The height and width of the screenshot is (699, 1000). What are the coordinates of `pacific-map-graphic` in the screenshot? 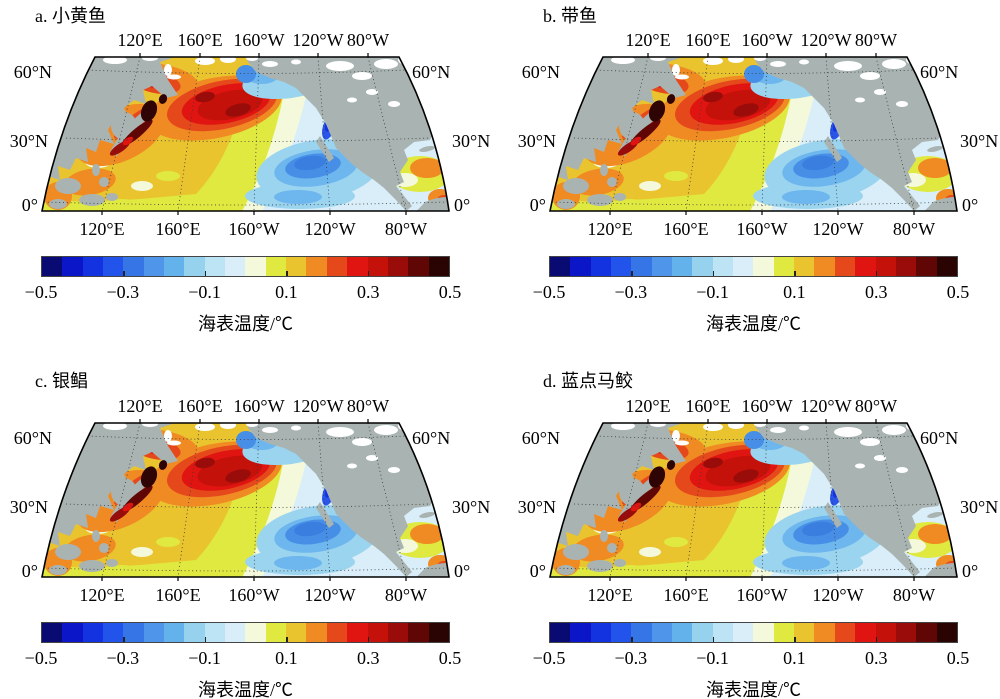 It's located at (245, 127).